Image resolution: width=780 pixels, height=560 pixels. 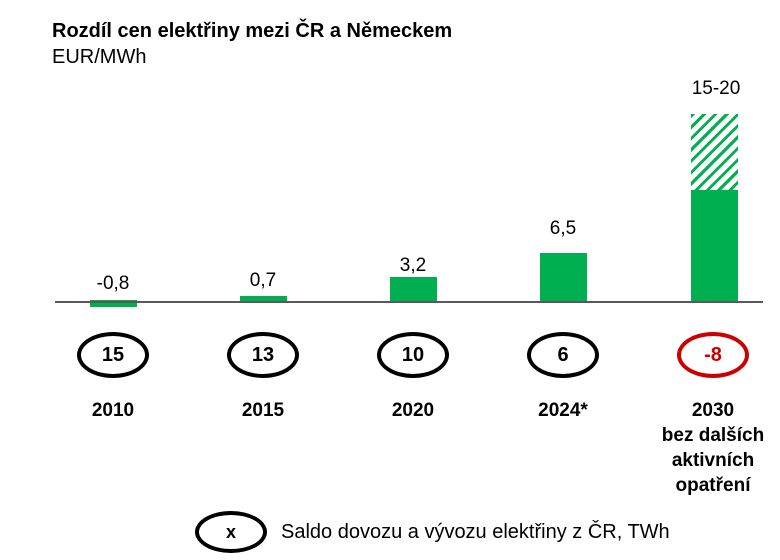 I want to click on saldo-badge-2020: 10, so click(x=413, y=355).